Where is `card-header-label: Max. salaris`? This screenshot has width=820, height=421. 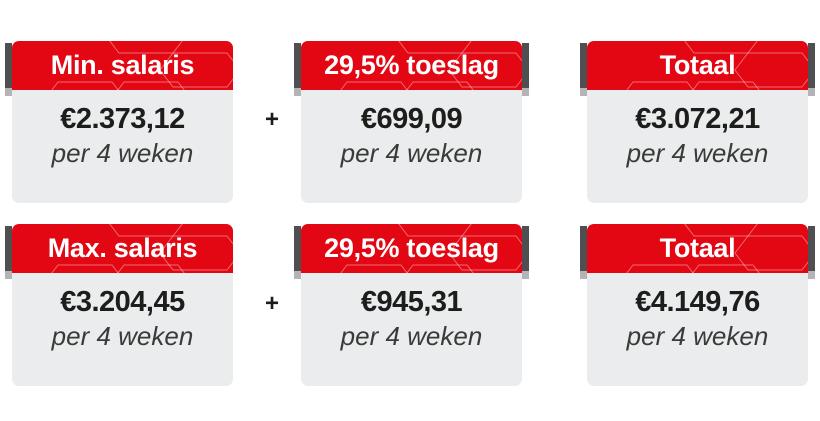
card-header-label: Max. salaris is located at coordinates (122, 248).